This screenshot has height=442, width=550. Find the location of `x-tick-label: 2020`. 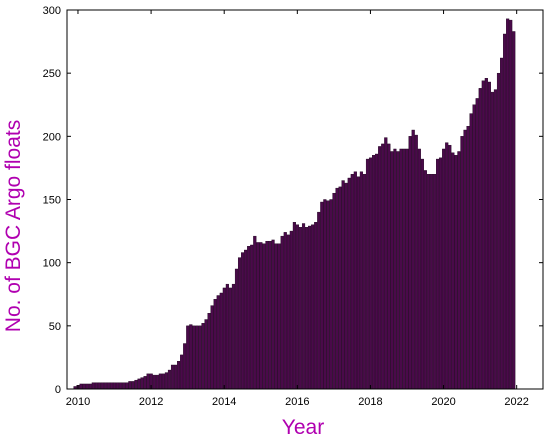

x-tick-label: 2020 is located at coordinates (443, 402).